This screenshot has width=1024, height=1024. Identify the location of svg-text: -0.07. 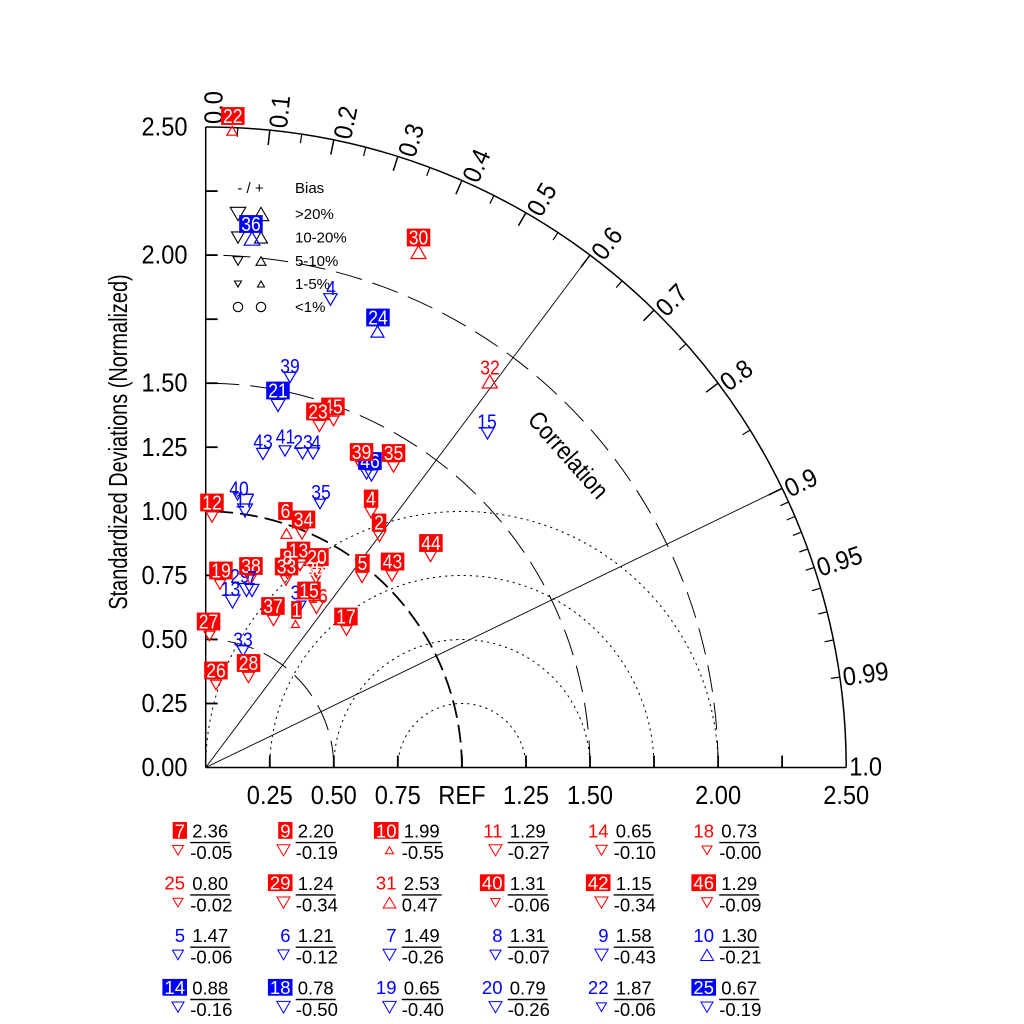
(529, 957).